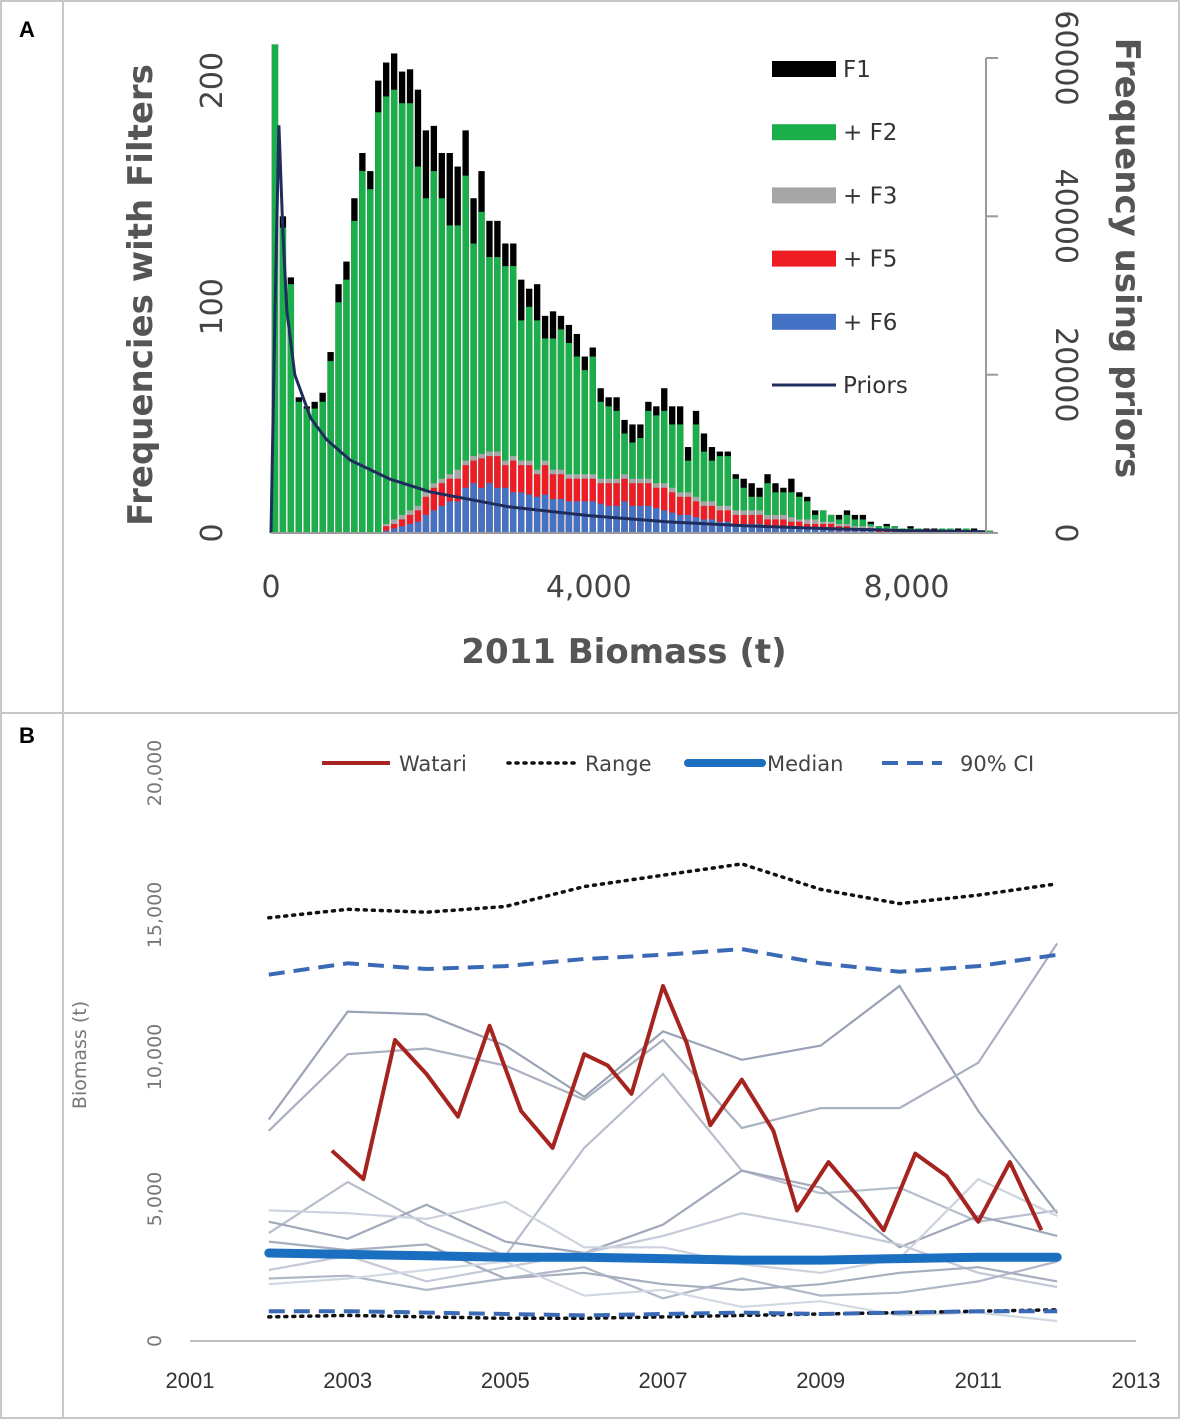 The image size is (1181, 1420). What do you see at coordinates (1065, 57) in the screenshot?
I see `right-y-tick-label: 60000` at bounding box center [1065, 57].